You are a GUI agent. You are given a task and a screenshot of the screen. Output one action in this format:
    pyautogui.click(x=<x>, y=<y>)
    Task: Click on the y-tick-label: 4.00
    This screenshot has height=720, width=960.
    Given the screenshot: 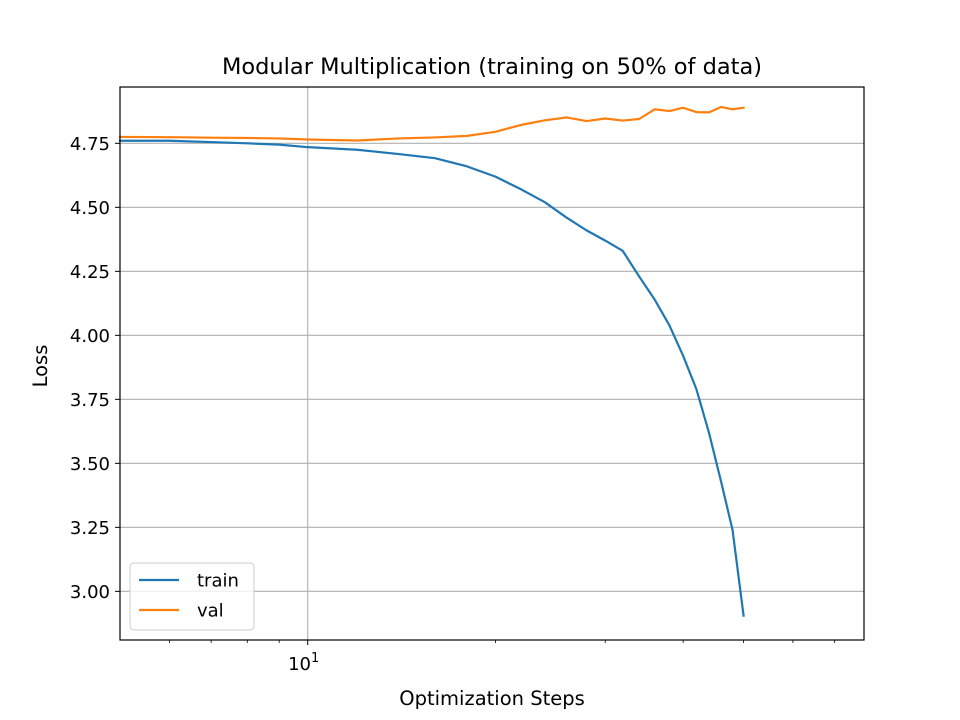 What is the action you would take?
    pyautogui.click(x=90, y=336)
    